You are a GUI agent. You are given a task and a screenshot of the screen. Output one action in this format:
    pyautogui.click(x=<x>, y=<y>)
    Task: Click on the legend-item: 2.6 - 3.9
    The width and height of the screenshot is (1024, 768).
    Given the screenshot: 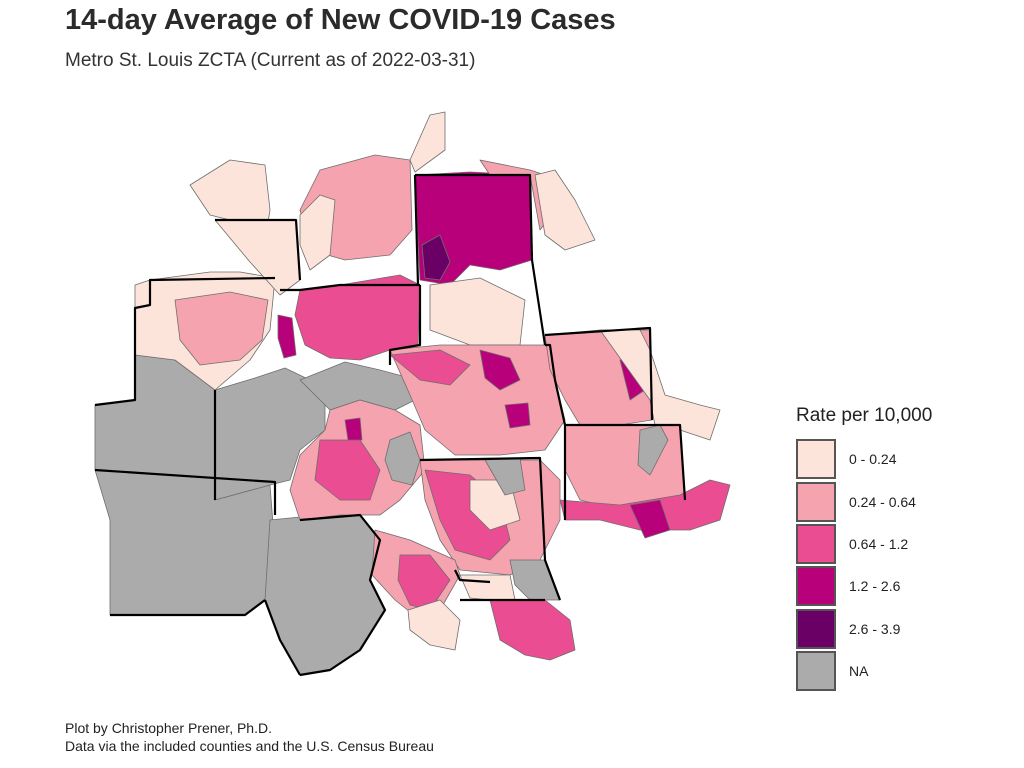 What is the action you would take?
    pyautogui.click(x=896, y=629)
    